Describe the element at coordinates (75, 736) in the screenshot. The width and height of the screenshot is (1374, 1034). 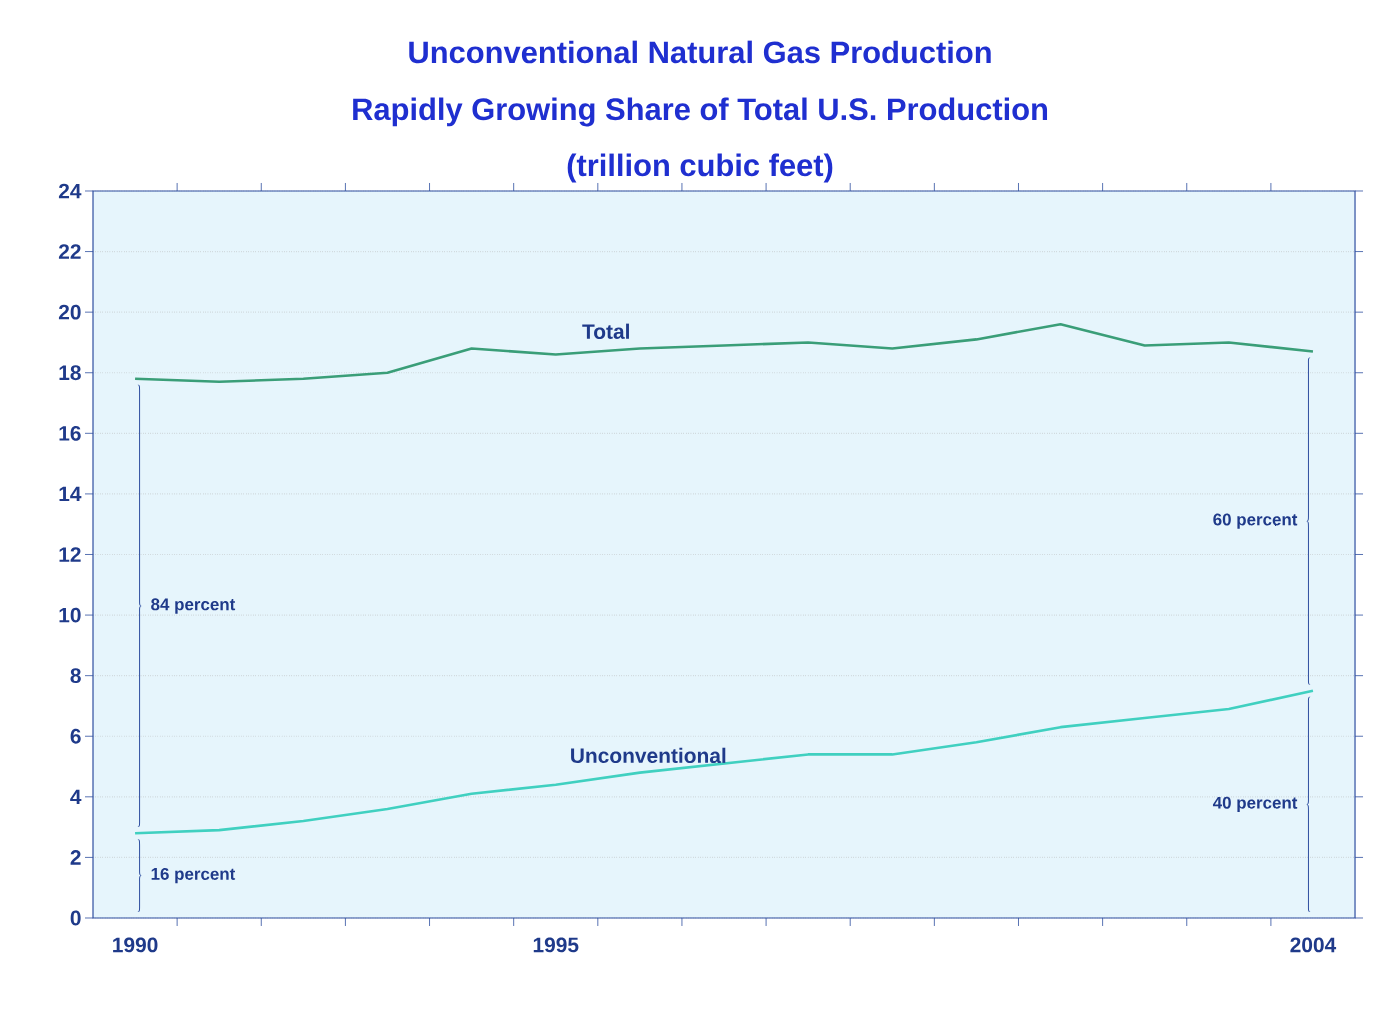
I see `y-tick-label: 6` at that location.